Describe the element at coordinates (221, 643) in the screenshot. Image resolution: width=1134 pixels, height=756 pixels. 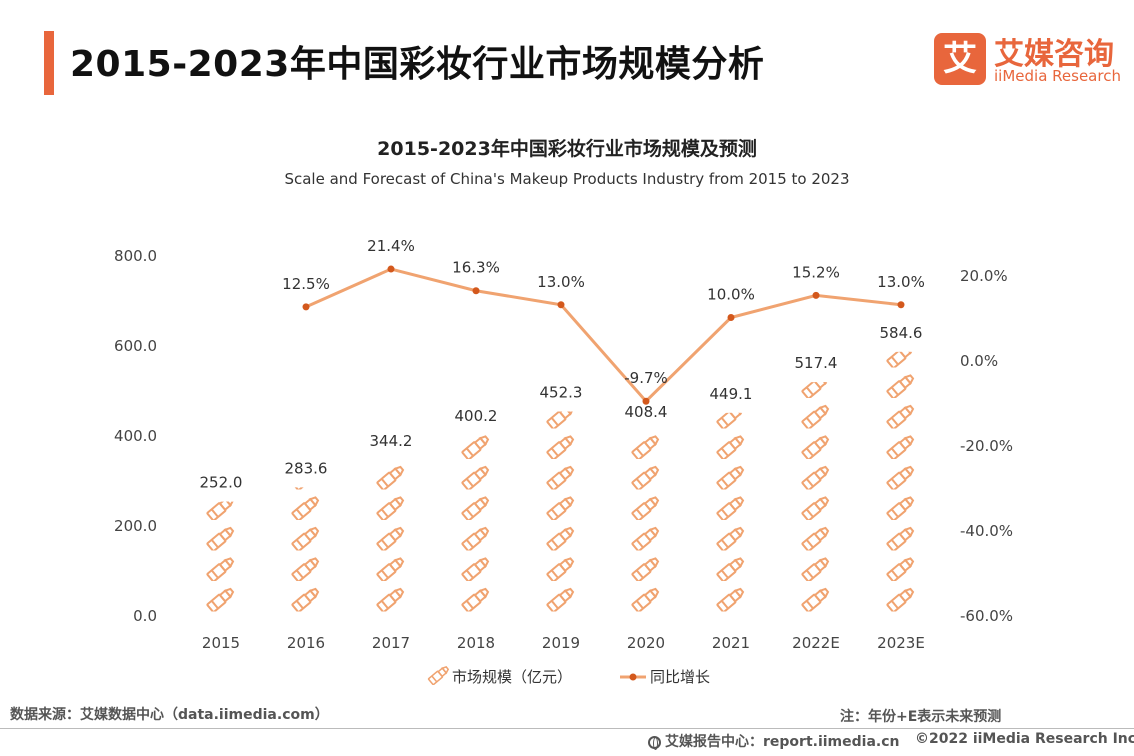
I see `x-tick-label: 2015` at that location.